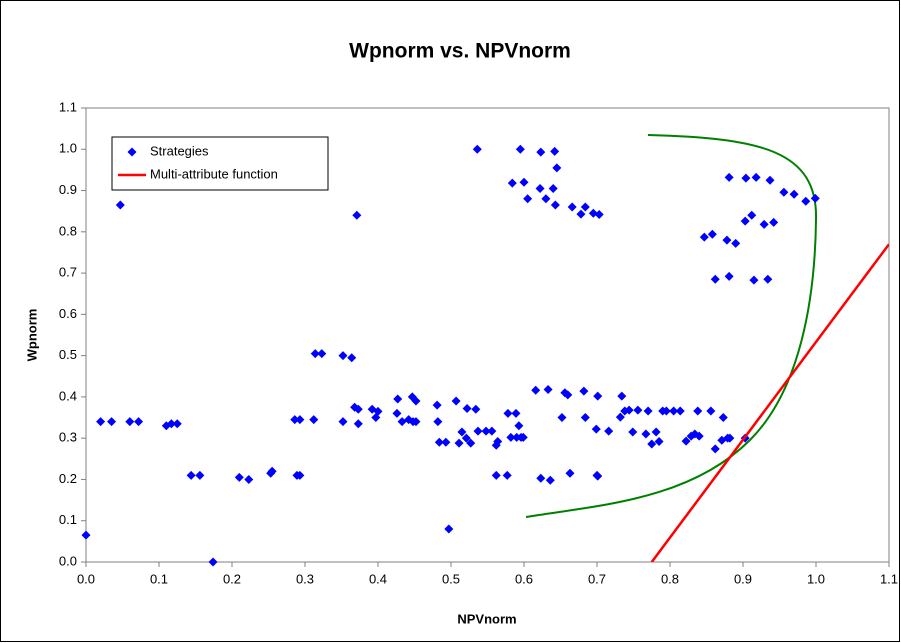  What do you see at coordinates (68, 437) in the screenshot?
I see `y-tick-label: 0.3` at bounding box center [68, 437].